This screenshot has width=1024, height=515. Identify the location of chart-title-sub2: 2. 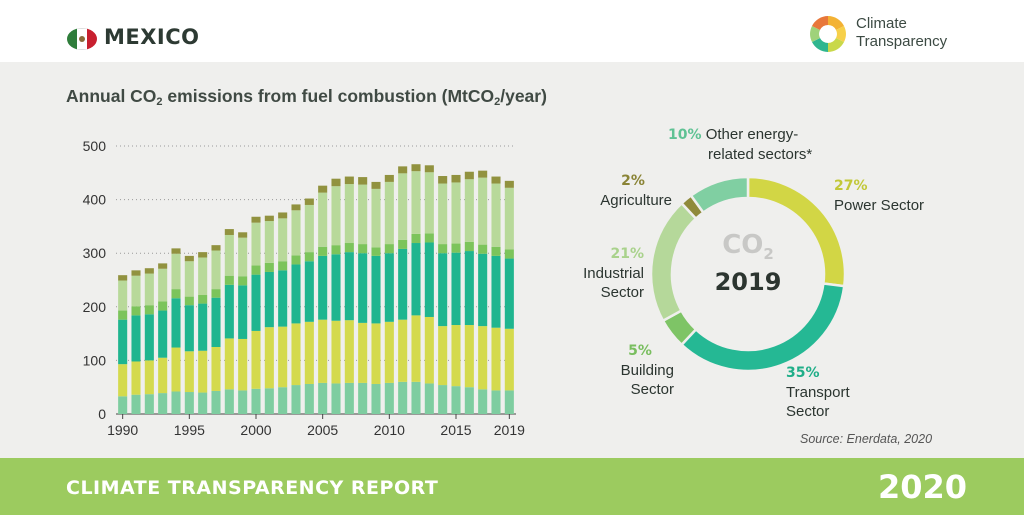
(497, 102).